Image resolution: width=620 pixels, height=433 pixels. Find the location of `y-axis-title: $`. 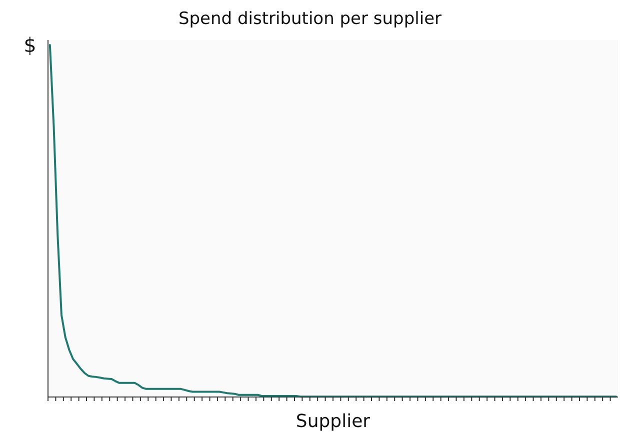

y-axis-title: $ is located at coordinates (30, 45).